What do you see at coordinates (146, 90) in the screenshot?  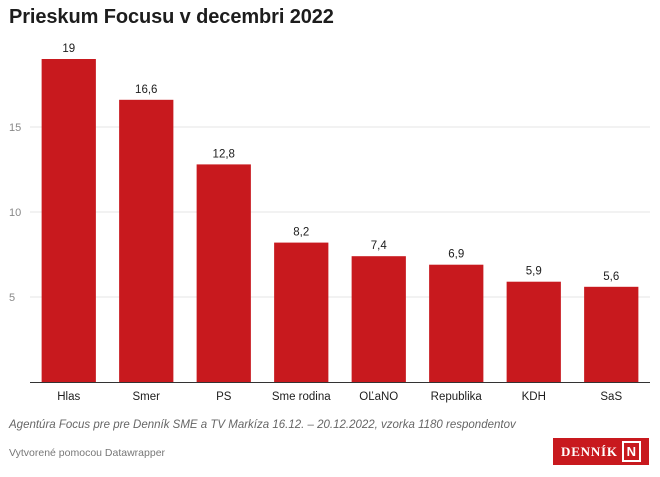 I see `data-label: 16,6` at bounding box center [146, 90].